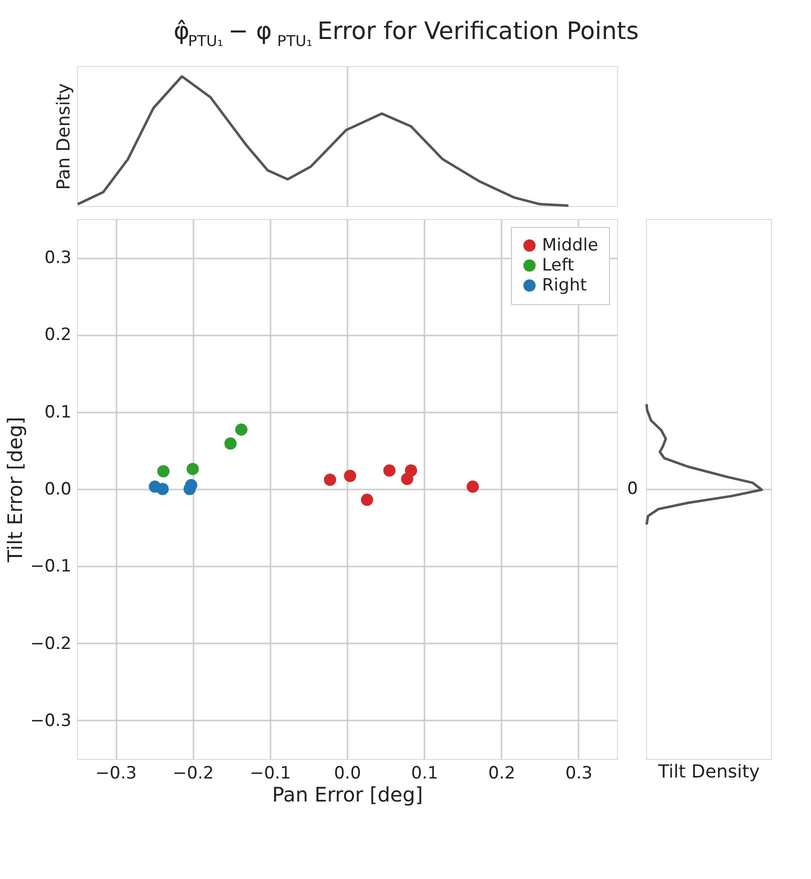  I want to click on y-tick-label: 0.1, so click(58, 412).